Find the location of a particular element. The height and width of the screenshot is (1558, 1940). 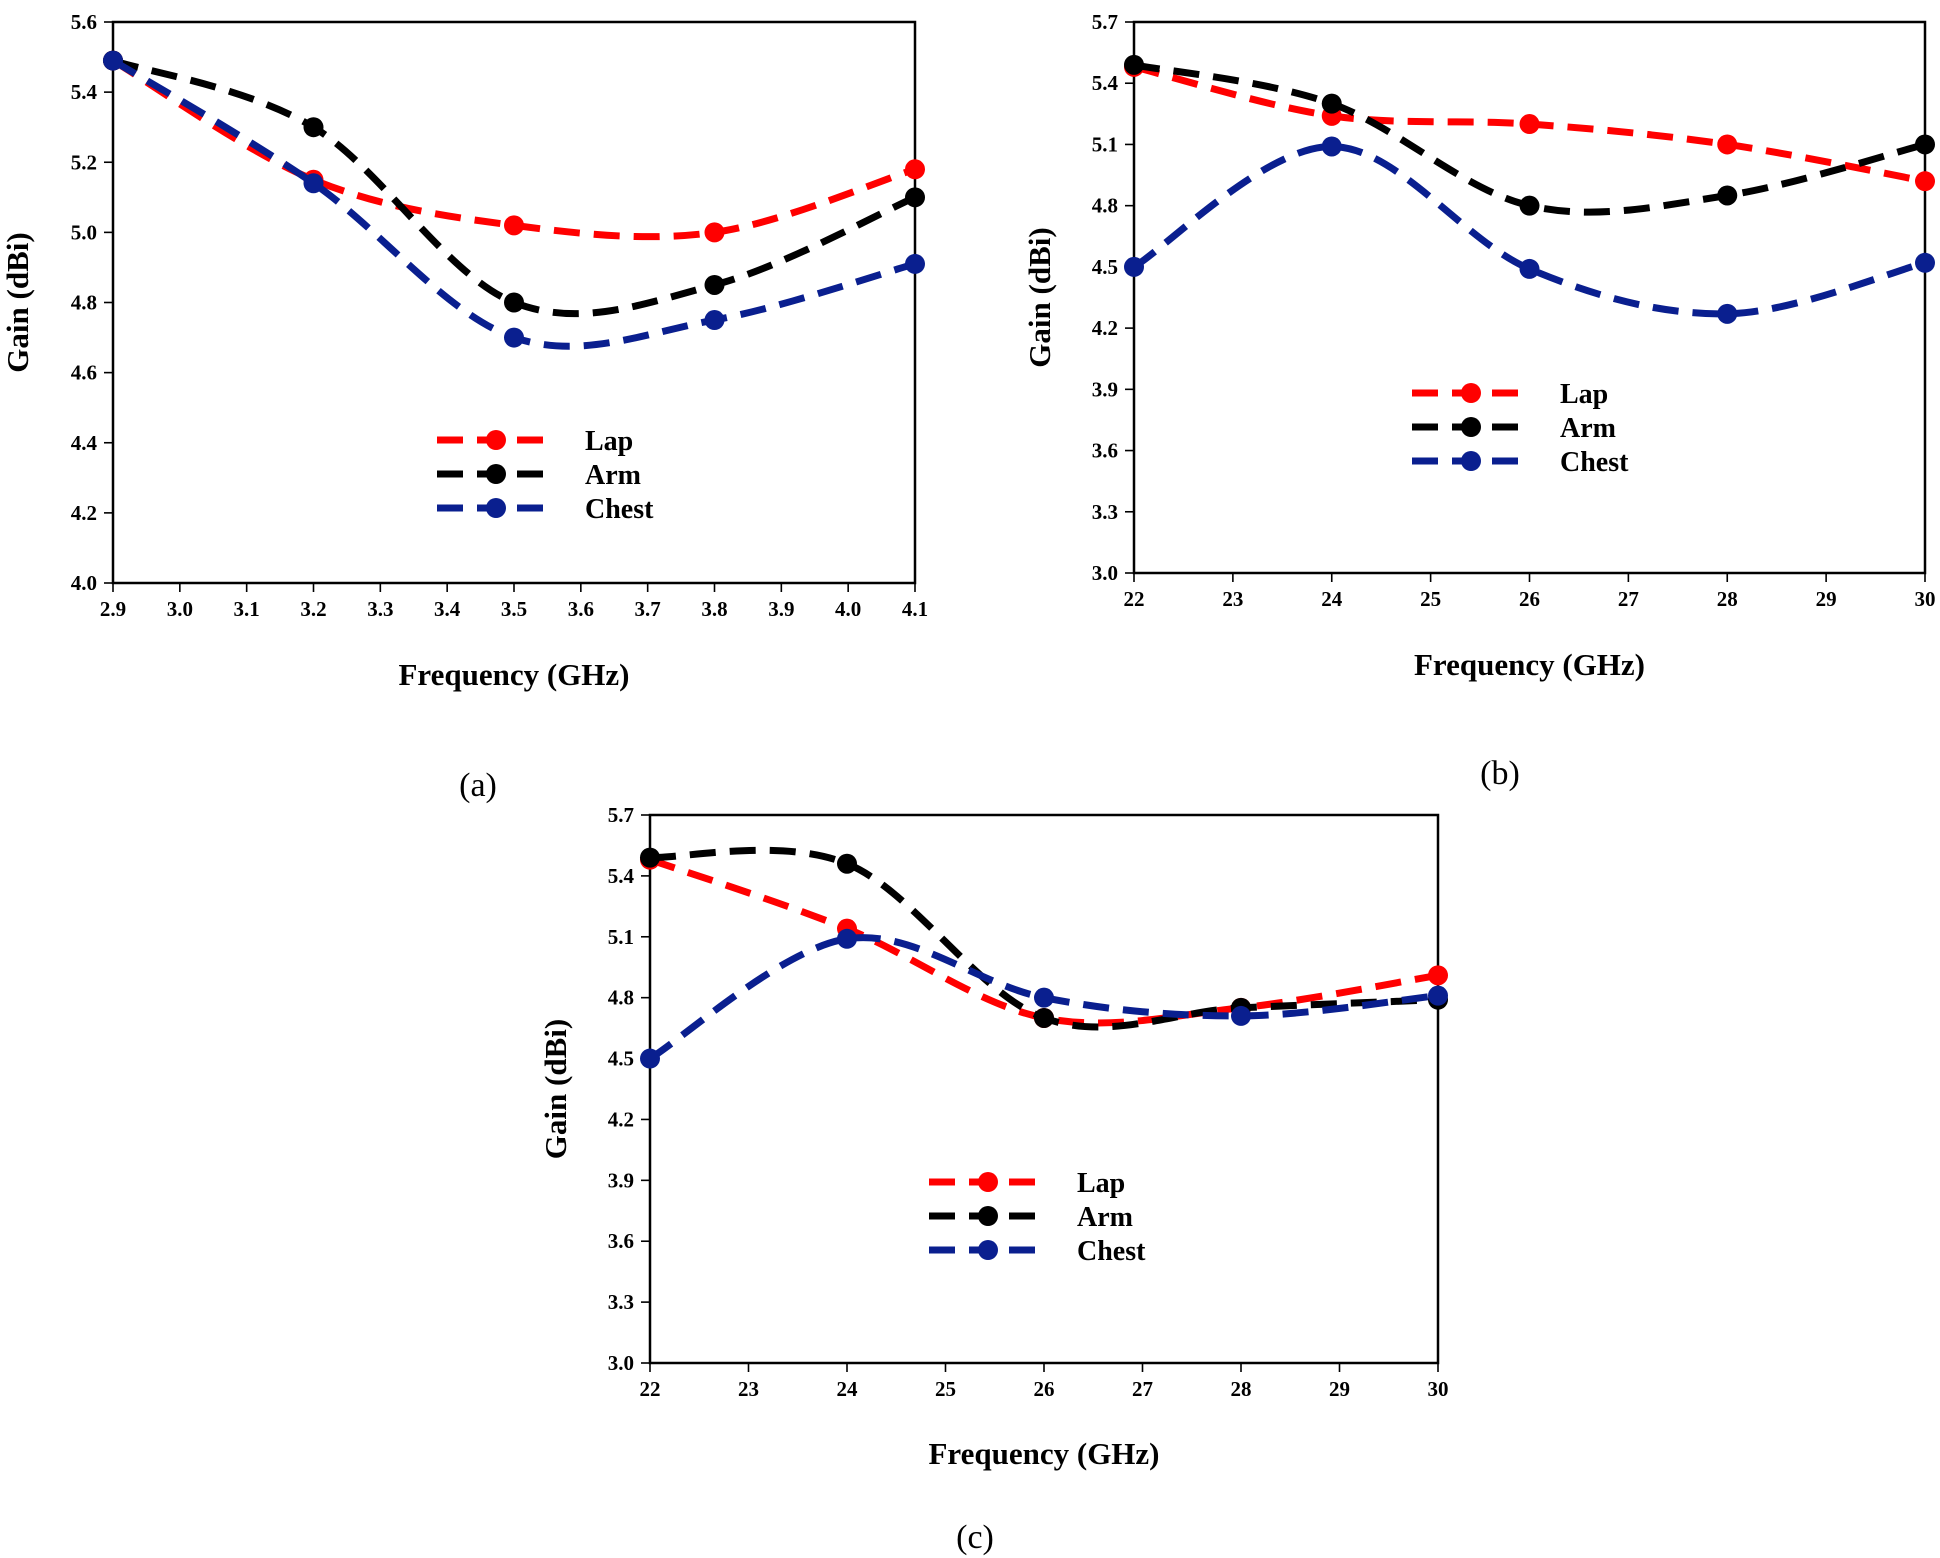

x-tick-label-a: 3.1 is located at coordinates (247, 609).